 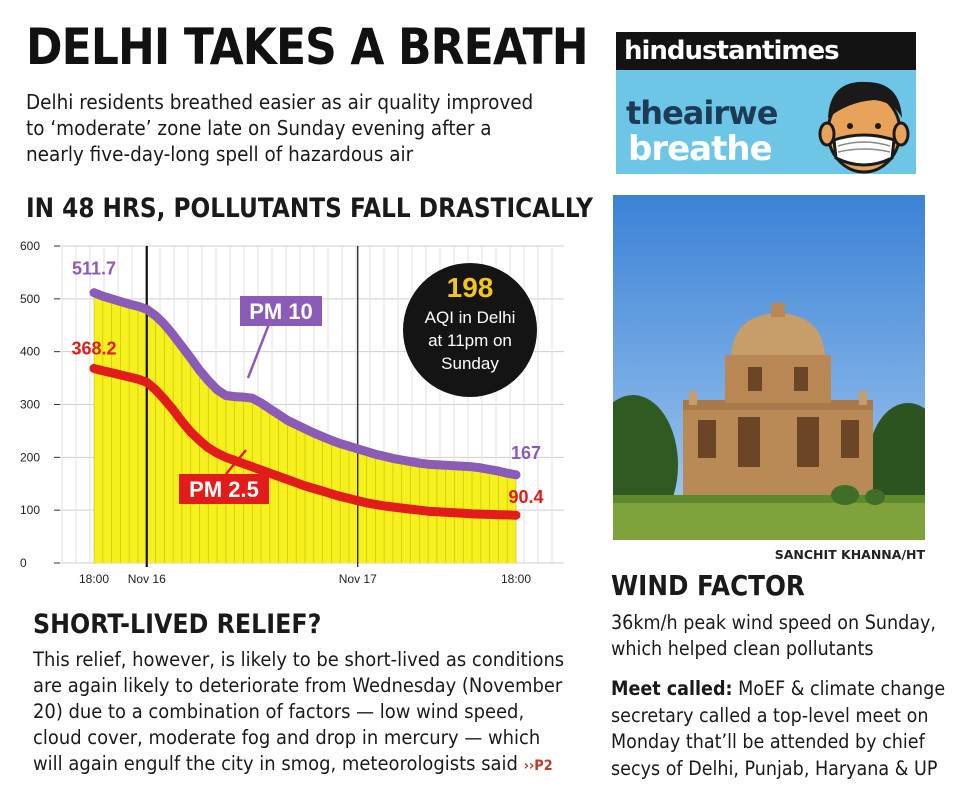 What do you see at coordinates (538, 766) in the screenshot?
I see `page-jump-link: ››P2` at bounding box center [538, 766].